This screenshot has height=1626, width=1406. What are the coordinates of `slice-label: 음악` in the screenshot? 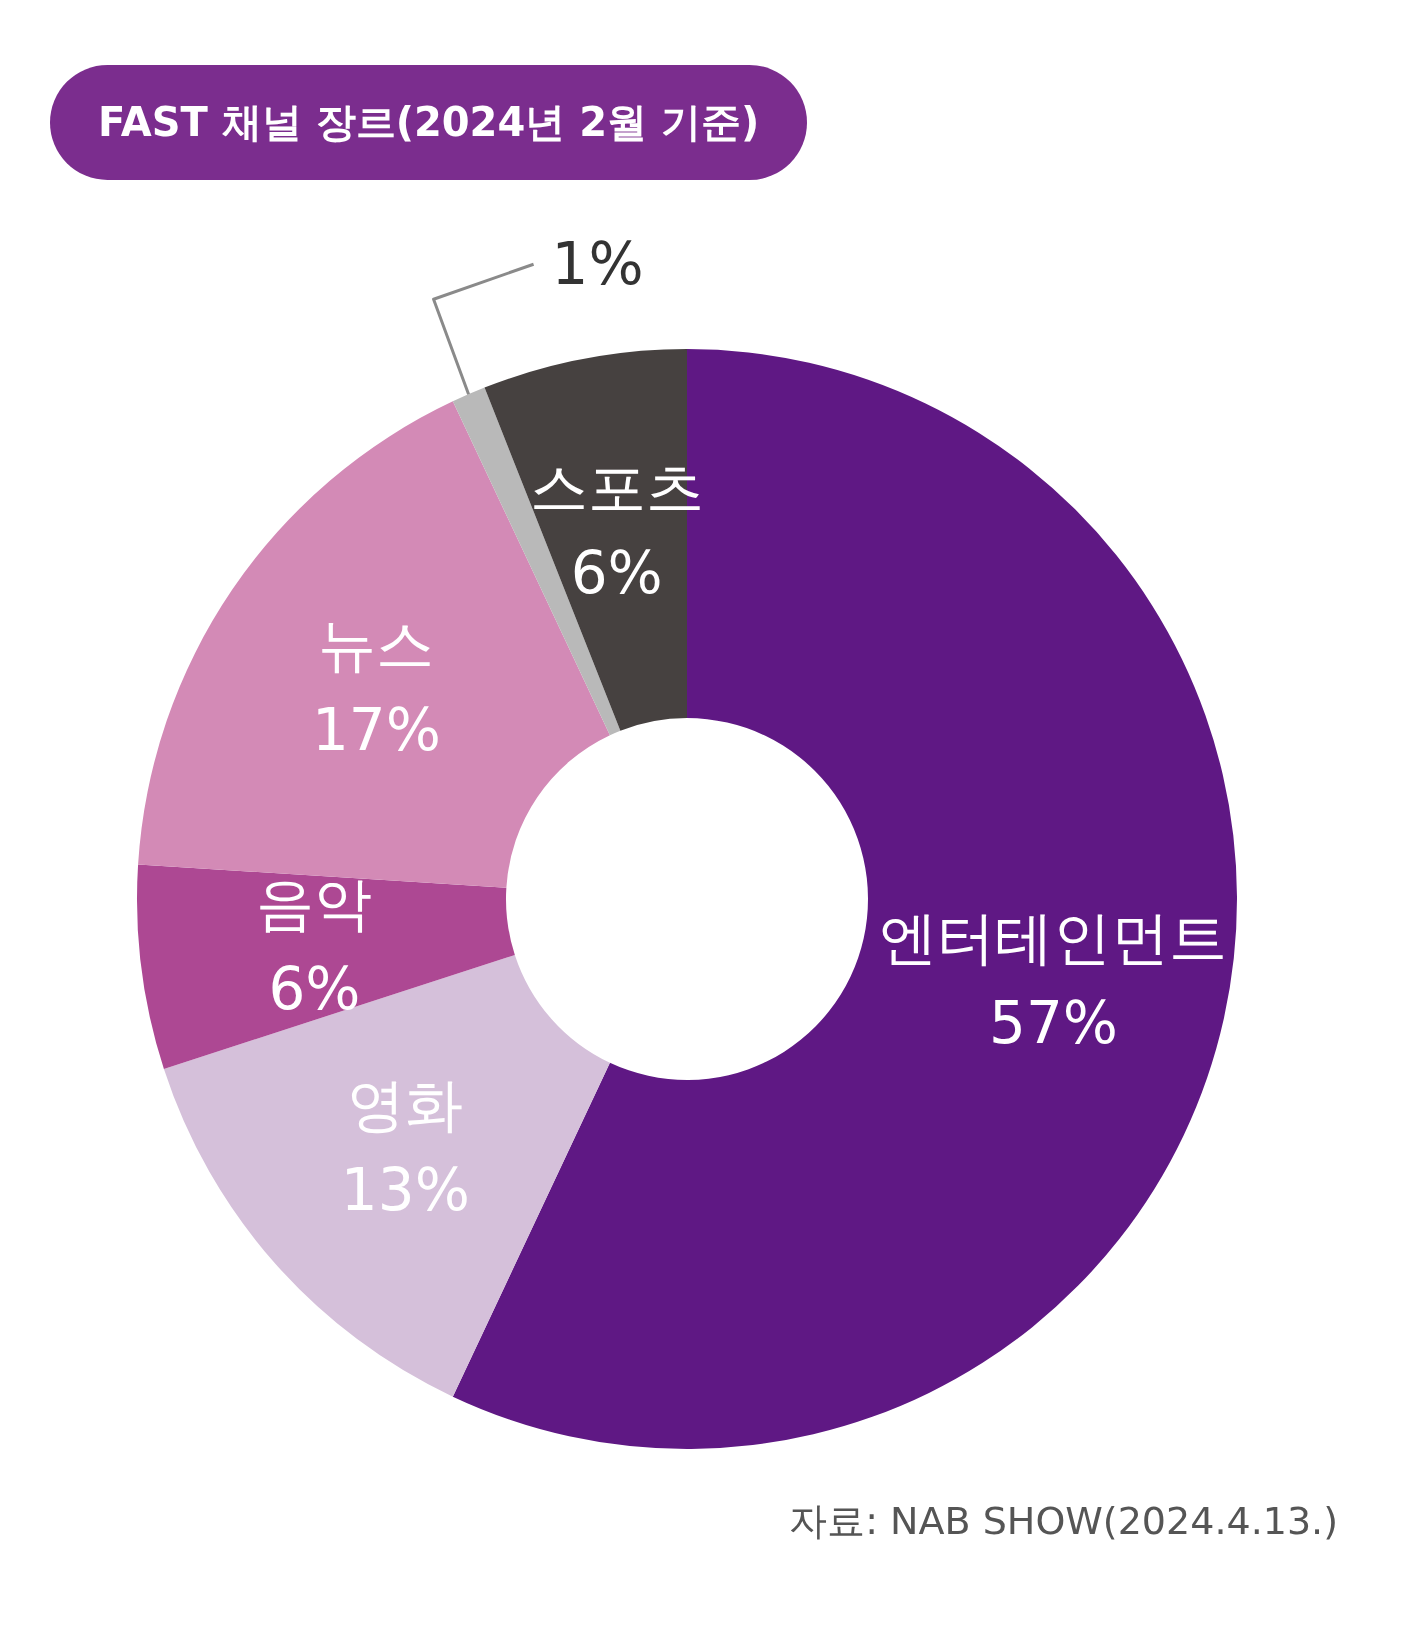 It's located at (314, 903).